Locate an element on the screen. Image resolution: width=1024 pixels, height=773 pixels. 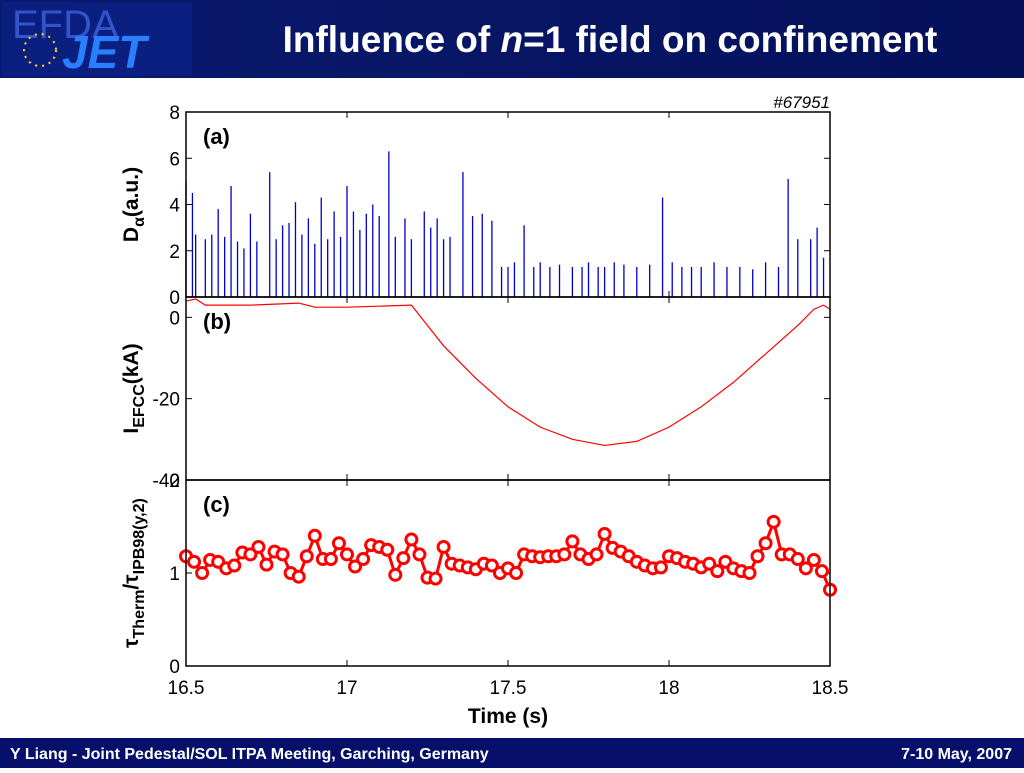
y-axis-label-part: D is located at coordinates (131, 234).